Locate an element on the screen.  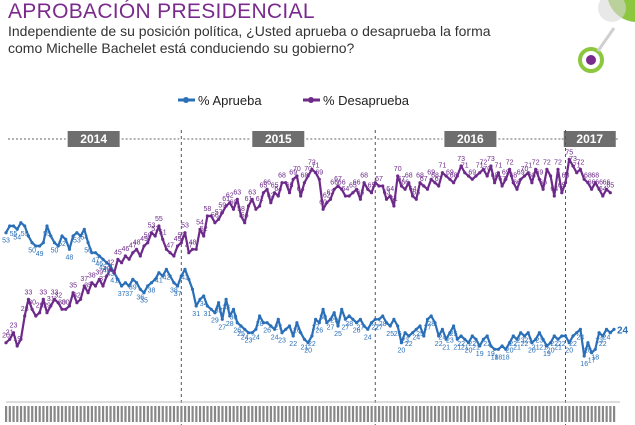
aprueba-label: 28 is located at coordinates (431, 324).